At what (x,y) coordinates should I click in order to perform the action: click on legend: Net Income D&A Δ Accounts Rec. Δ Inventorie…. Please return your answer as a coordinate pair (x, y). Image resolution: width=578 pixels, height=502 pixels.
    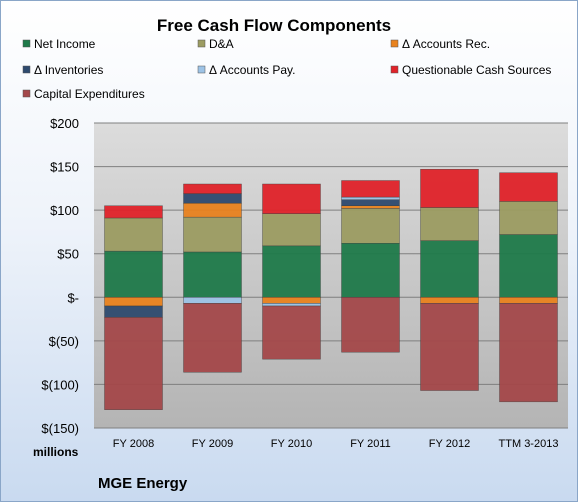
    Looking at the image, I should click on (286, 69).